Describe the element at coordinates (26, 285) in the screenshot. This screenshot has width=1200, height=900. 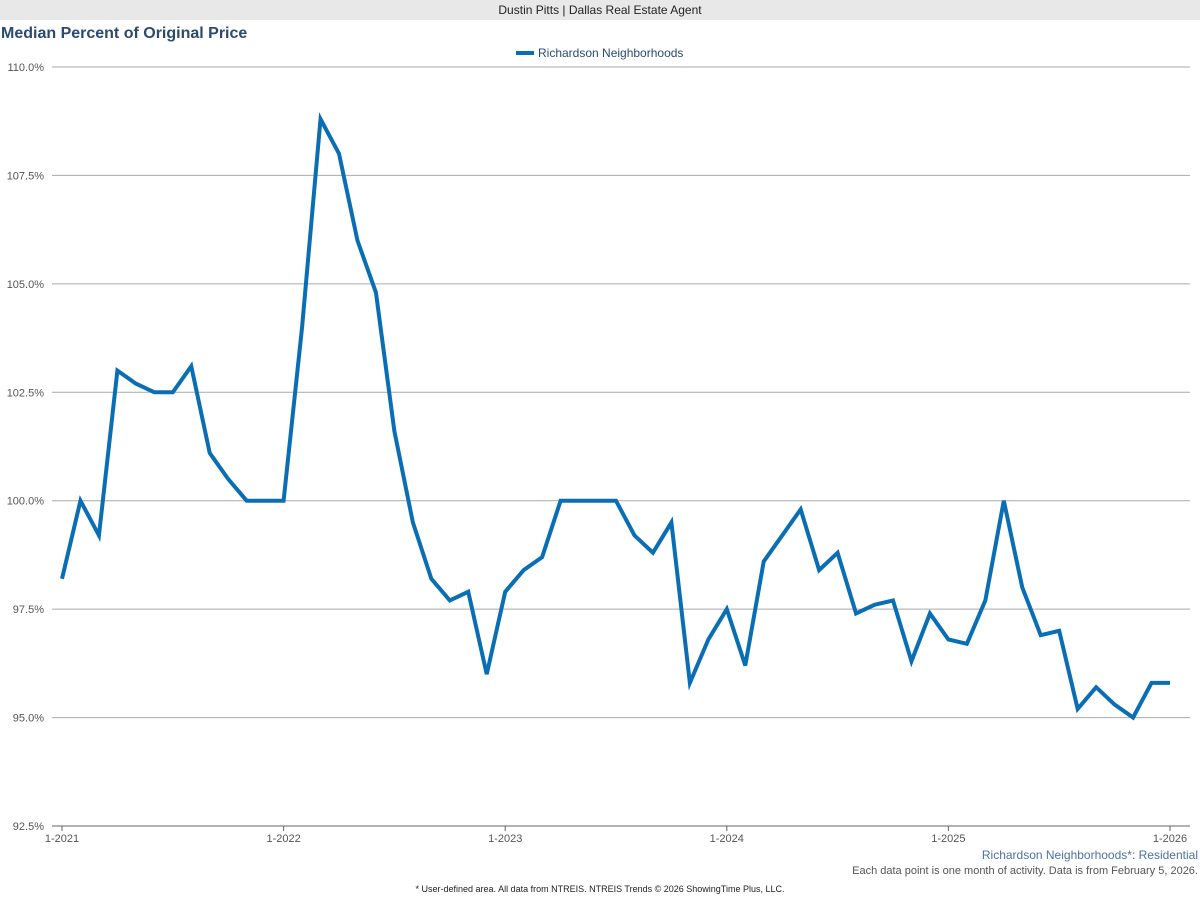
I see `y-tick-label: 105.0%` at that location.